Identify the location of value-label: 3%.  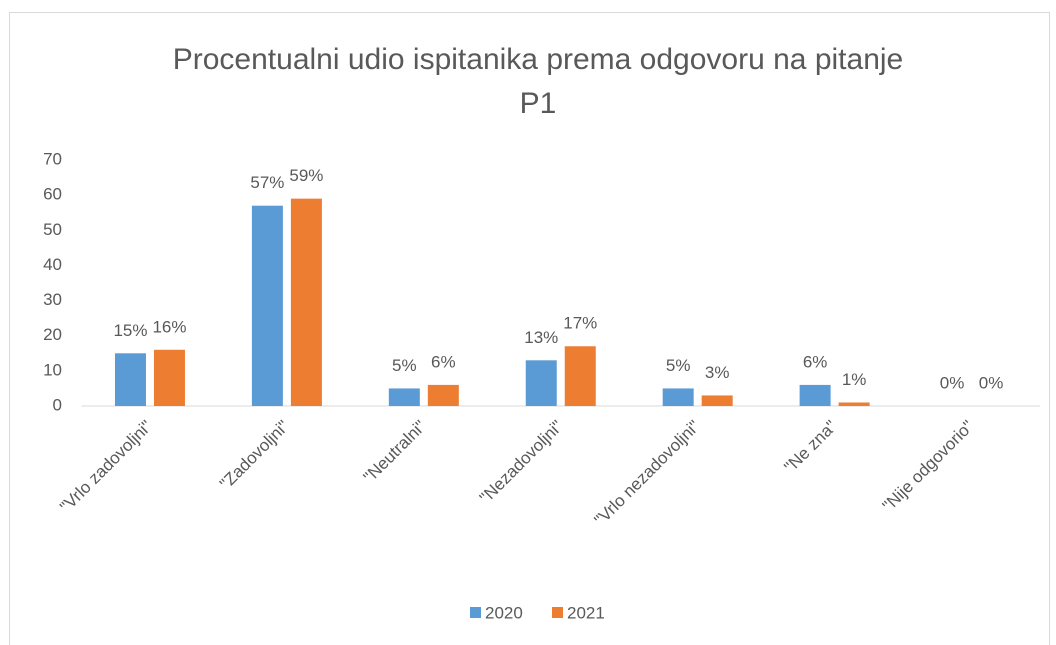
(717, 372).